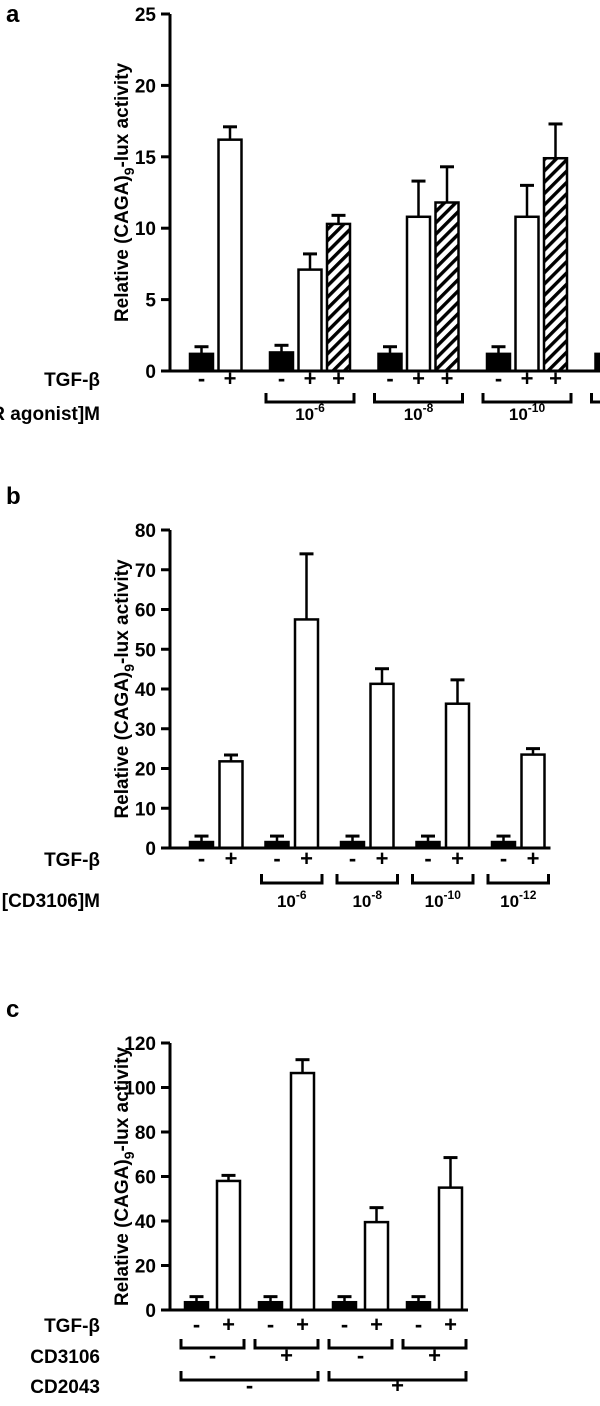 The height and width of the screenshot is (1406, 600). What do you see at coordinates (50, 414) in the screenshot?
I see `row-label: [RAR agonist]M` at bounding box center [50, 414].